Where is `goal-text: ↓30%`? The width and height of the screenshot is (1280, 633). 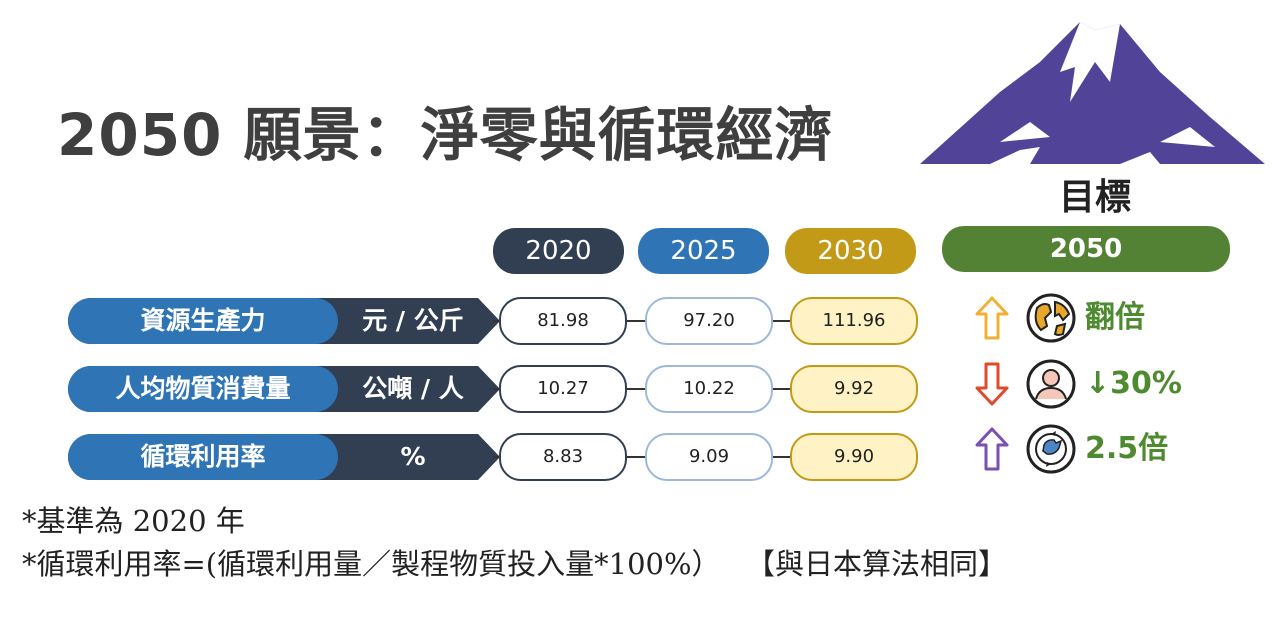
goal-text: ↓30% is located at coordinates (1133, 383).